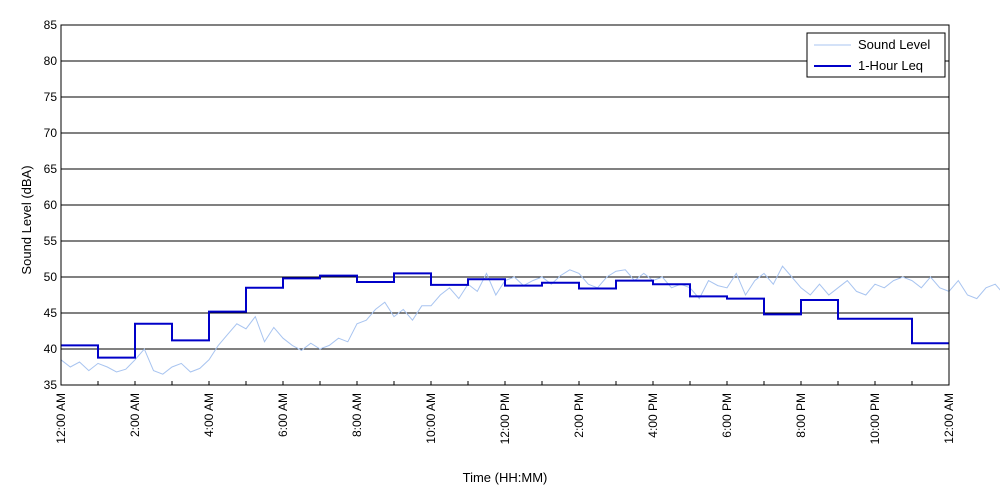 The width and height of the screenshot is (1000, 500). I want to click on y-tick-label: 65, so click(51, 169).